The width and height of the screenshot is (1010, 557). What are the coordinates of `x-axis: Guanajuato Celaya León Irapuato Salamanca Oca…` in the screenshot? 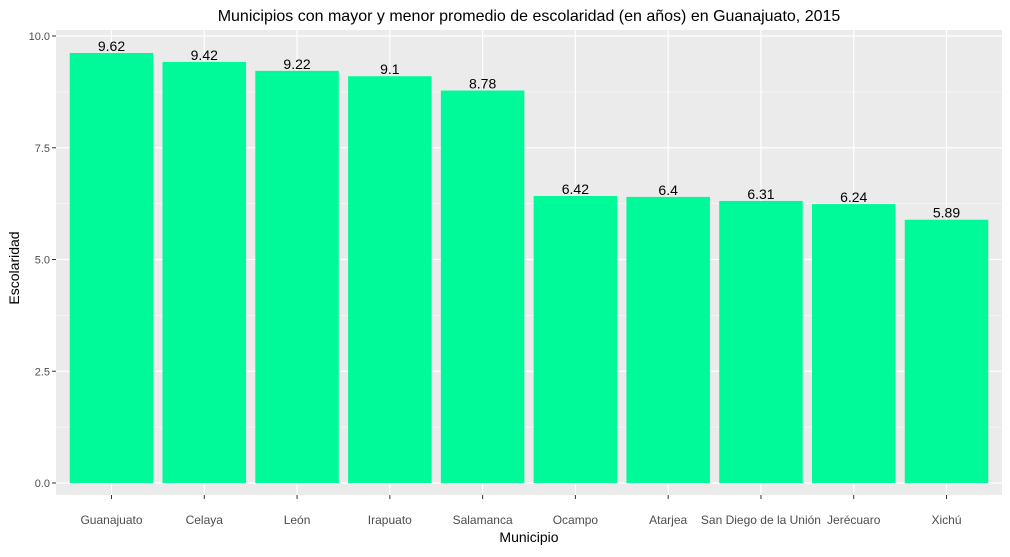 It's located at (521, 511).